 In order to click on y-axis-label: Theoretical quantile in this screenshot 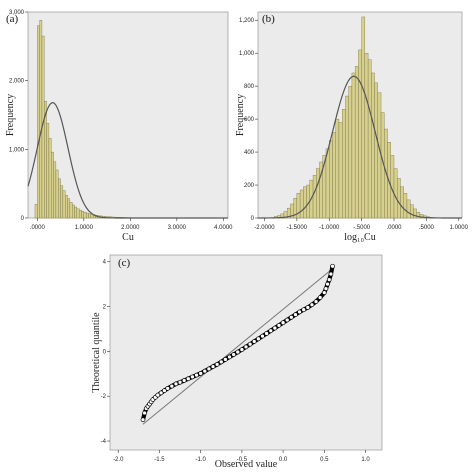, I will do `click(96, 352)`.